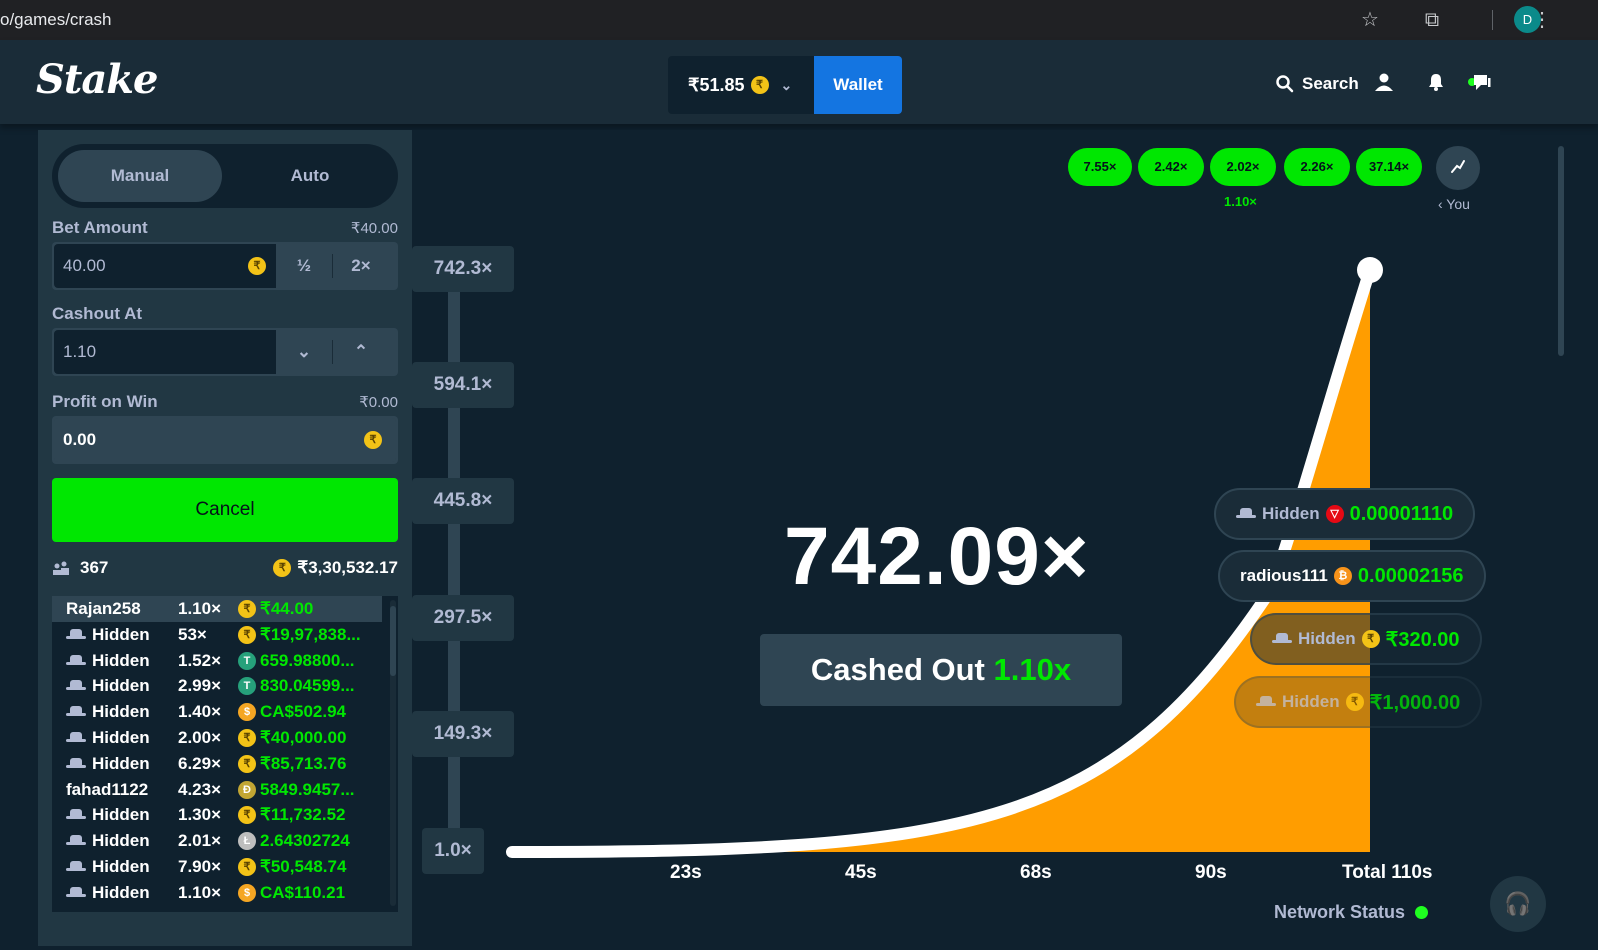 This screenshot has width=1598, height=950. Describe the element at coordinates (1527, 19) in the screenshot. I see `profile-avatar: D` at that location.